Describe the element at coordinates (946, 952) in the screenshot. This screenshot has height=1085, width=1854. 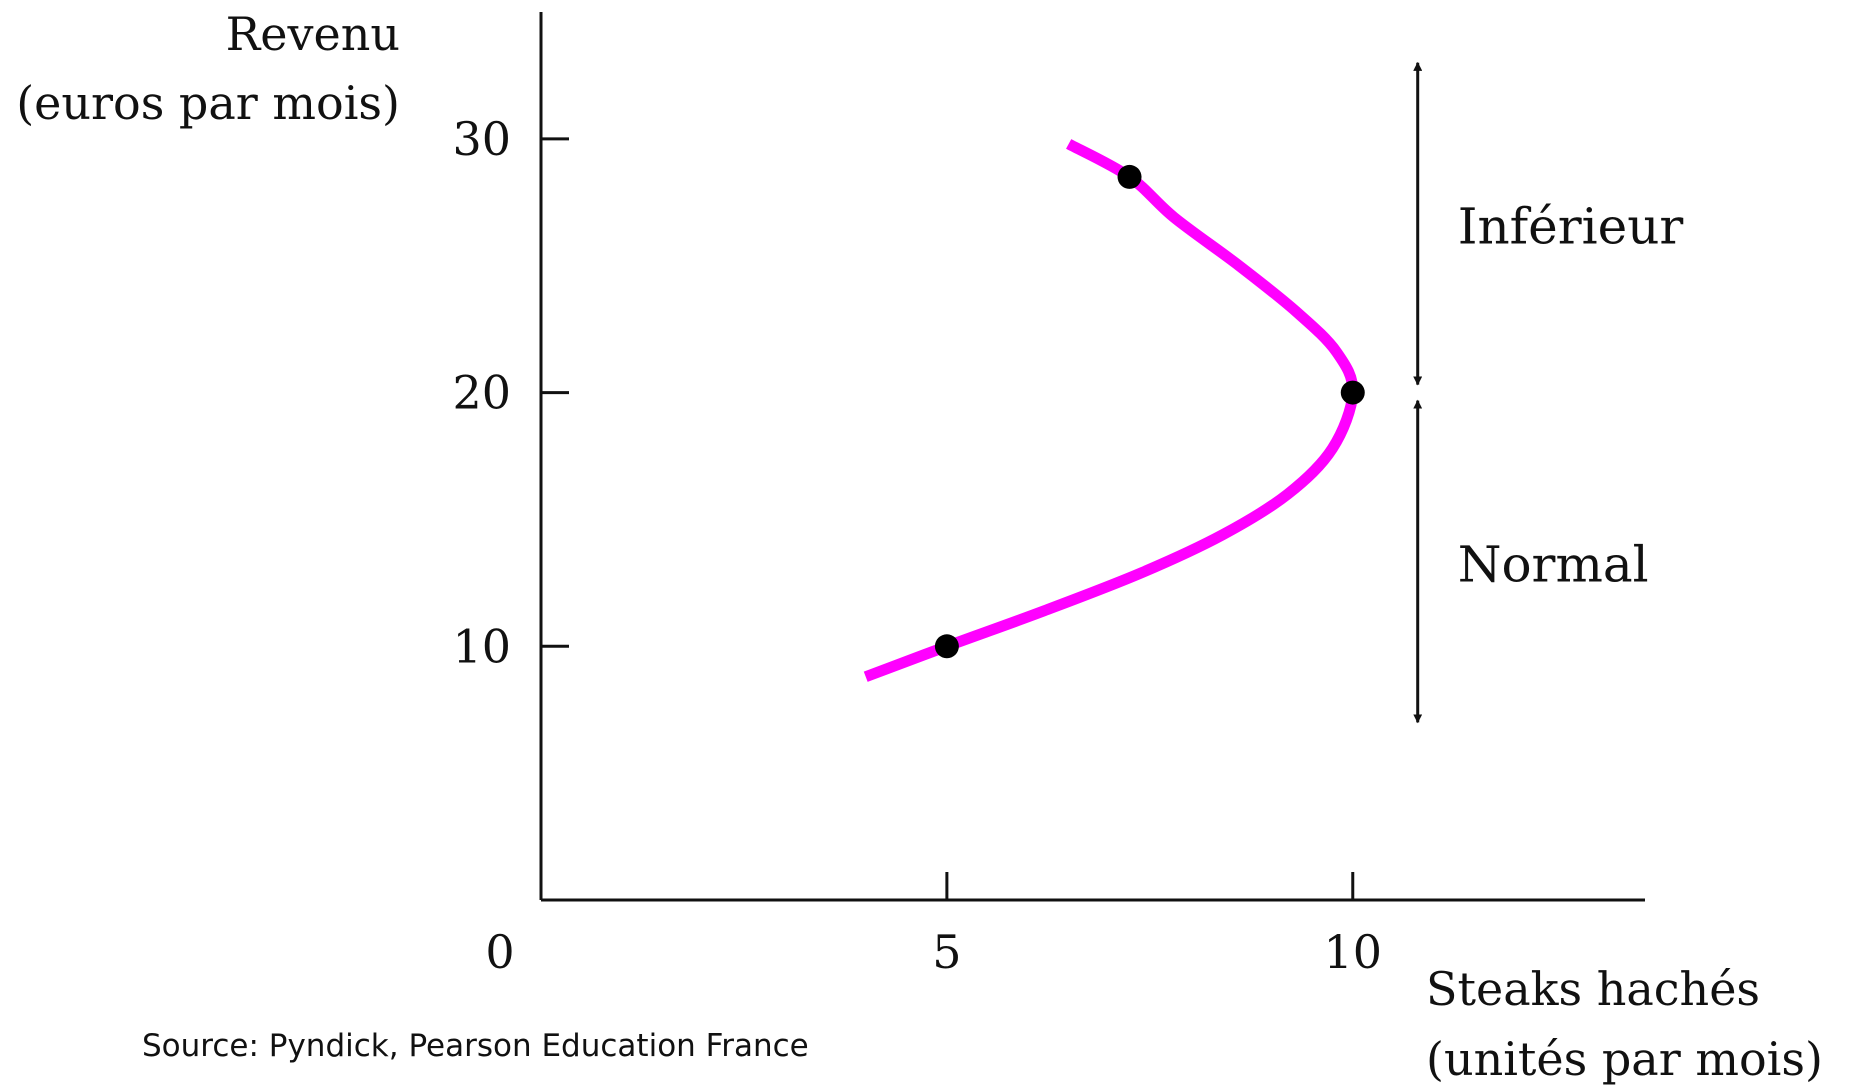
I see `x-tick-label: 5` at that location.